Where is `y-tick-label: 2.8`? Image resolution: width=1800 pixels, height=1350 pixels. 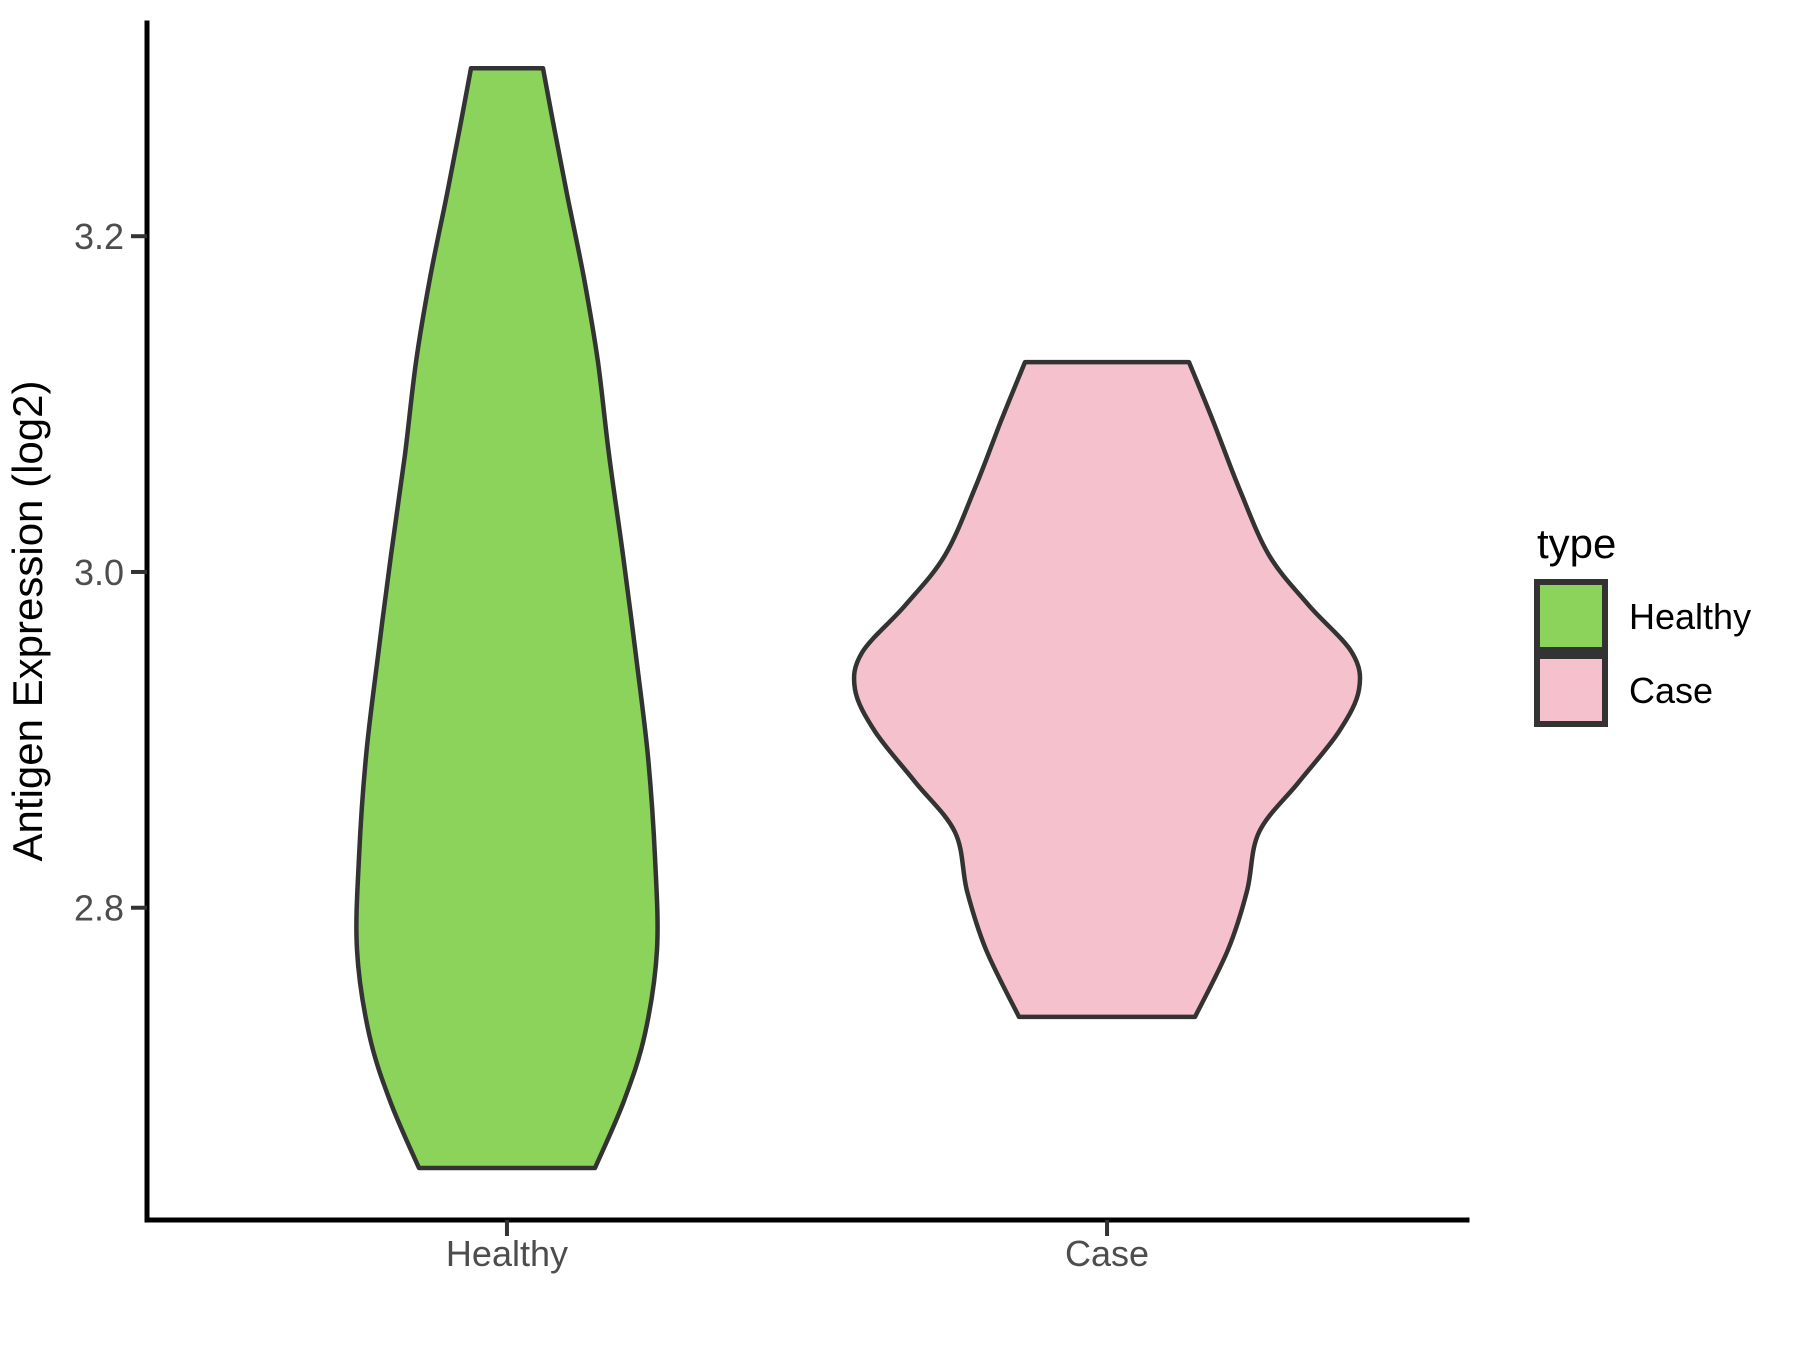
y-tick-label: 2.8 is located at coordinates (99, 908).